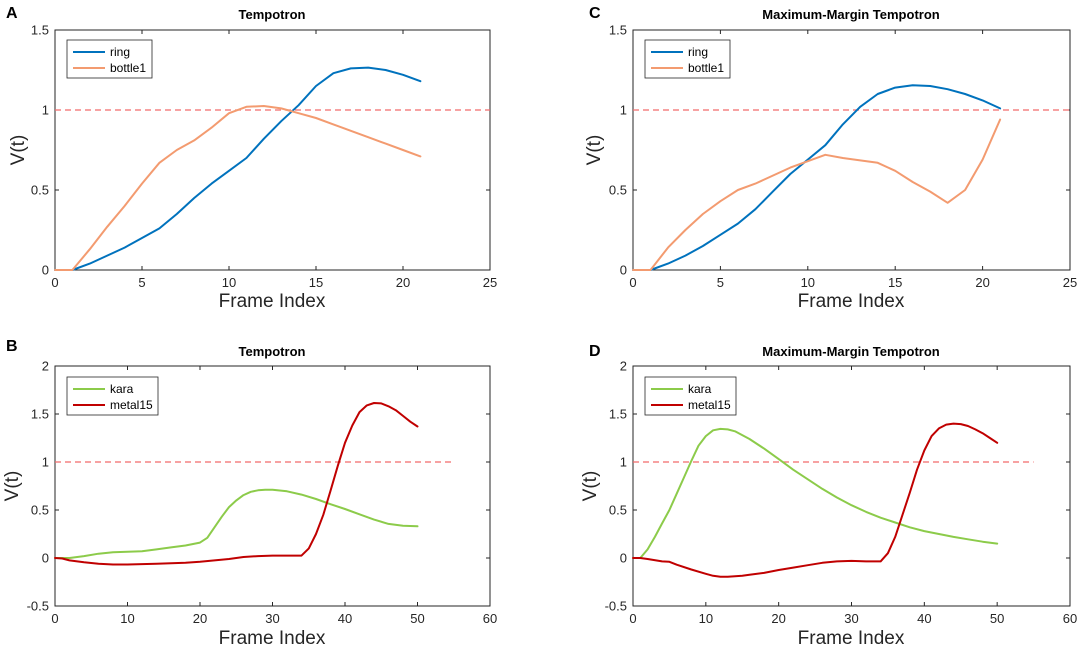 Image resolution: width=1084 pixels, height=654 pixels. Describe the element at coordinates (12, 346) in the screenshot. I see `panel-letter-b: B` at that location.